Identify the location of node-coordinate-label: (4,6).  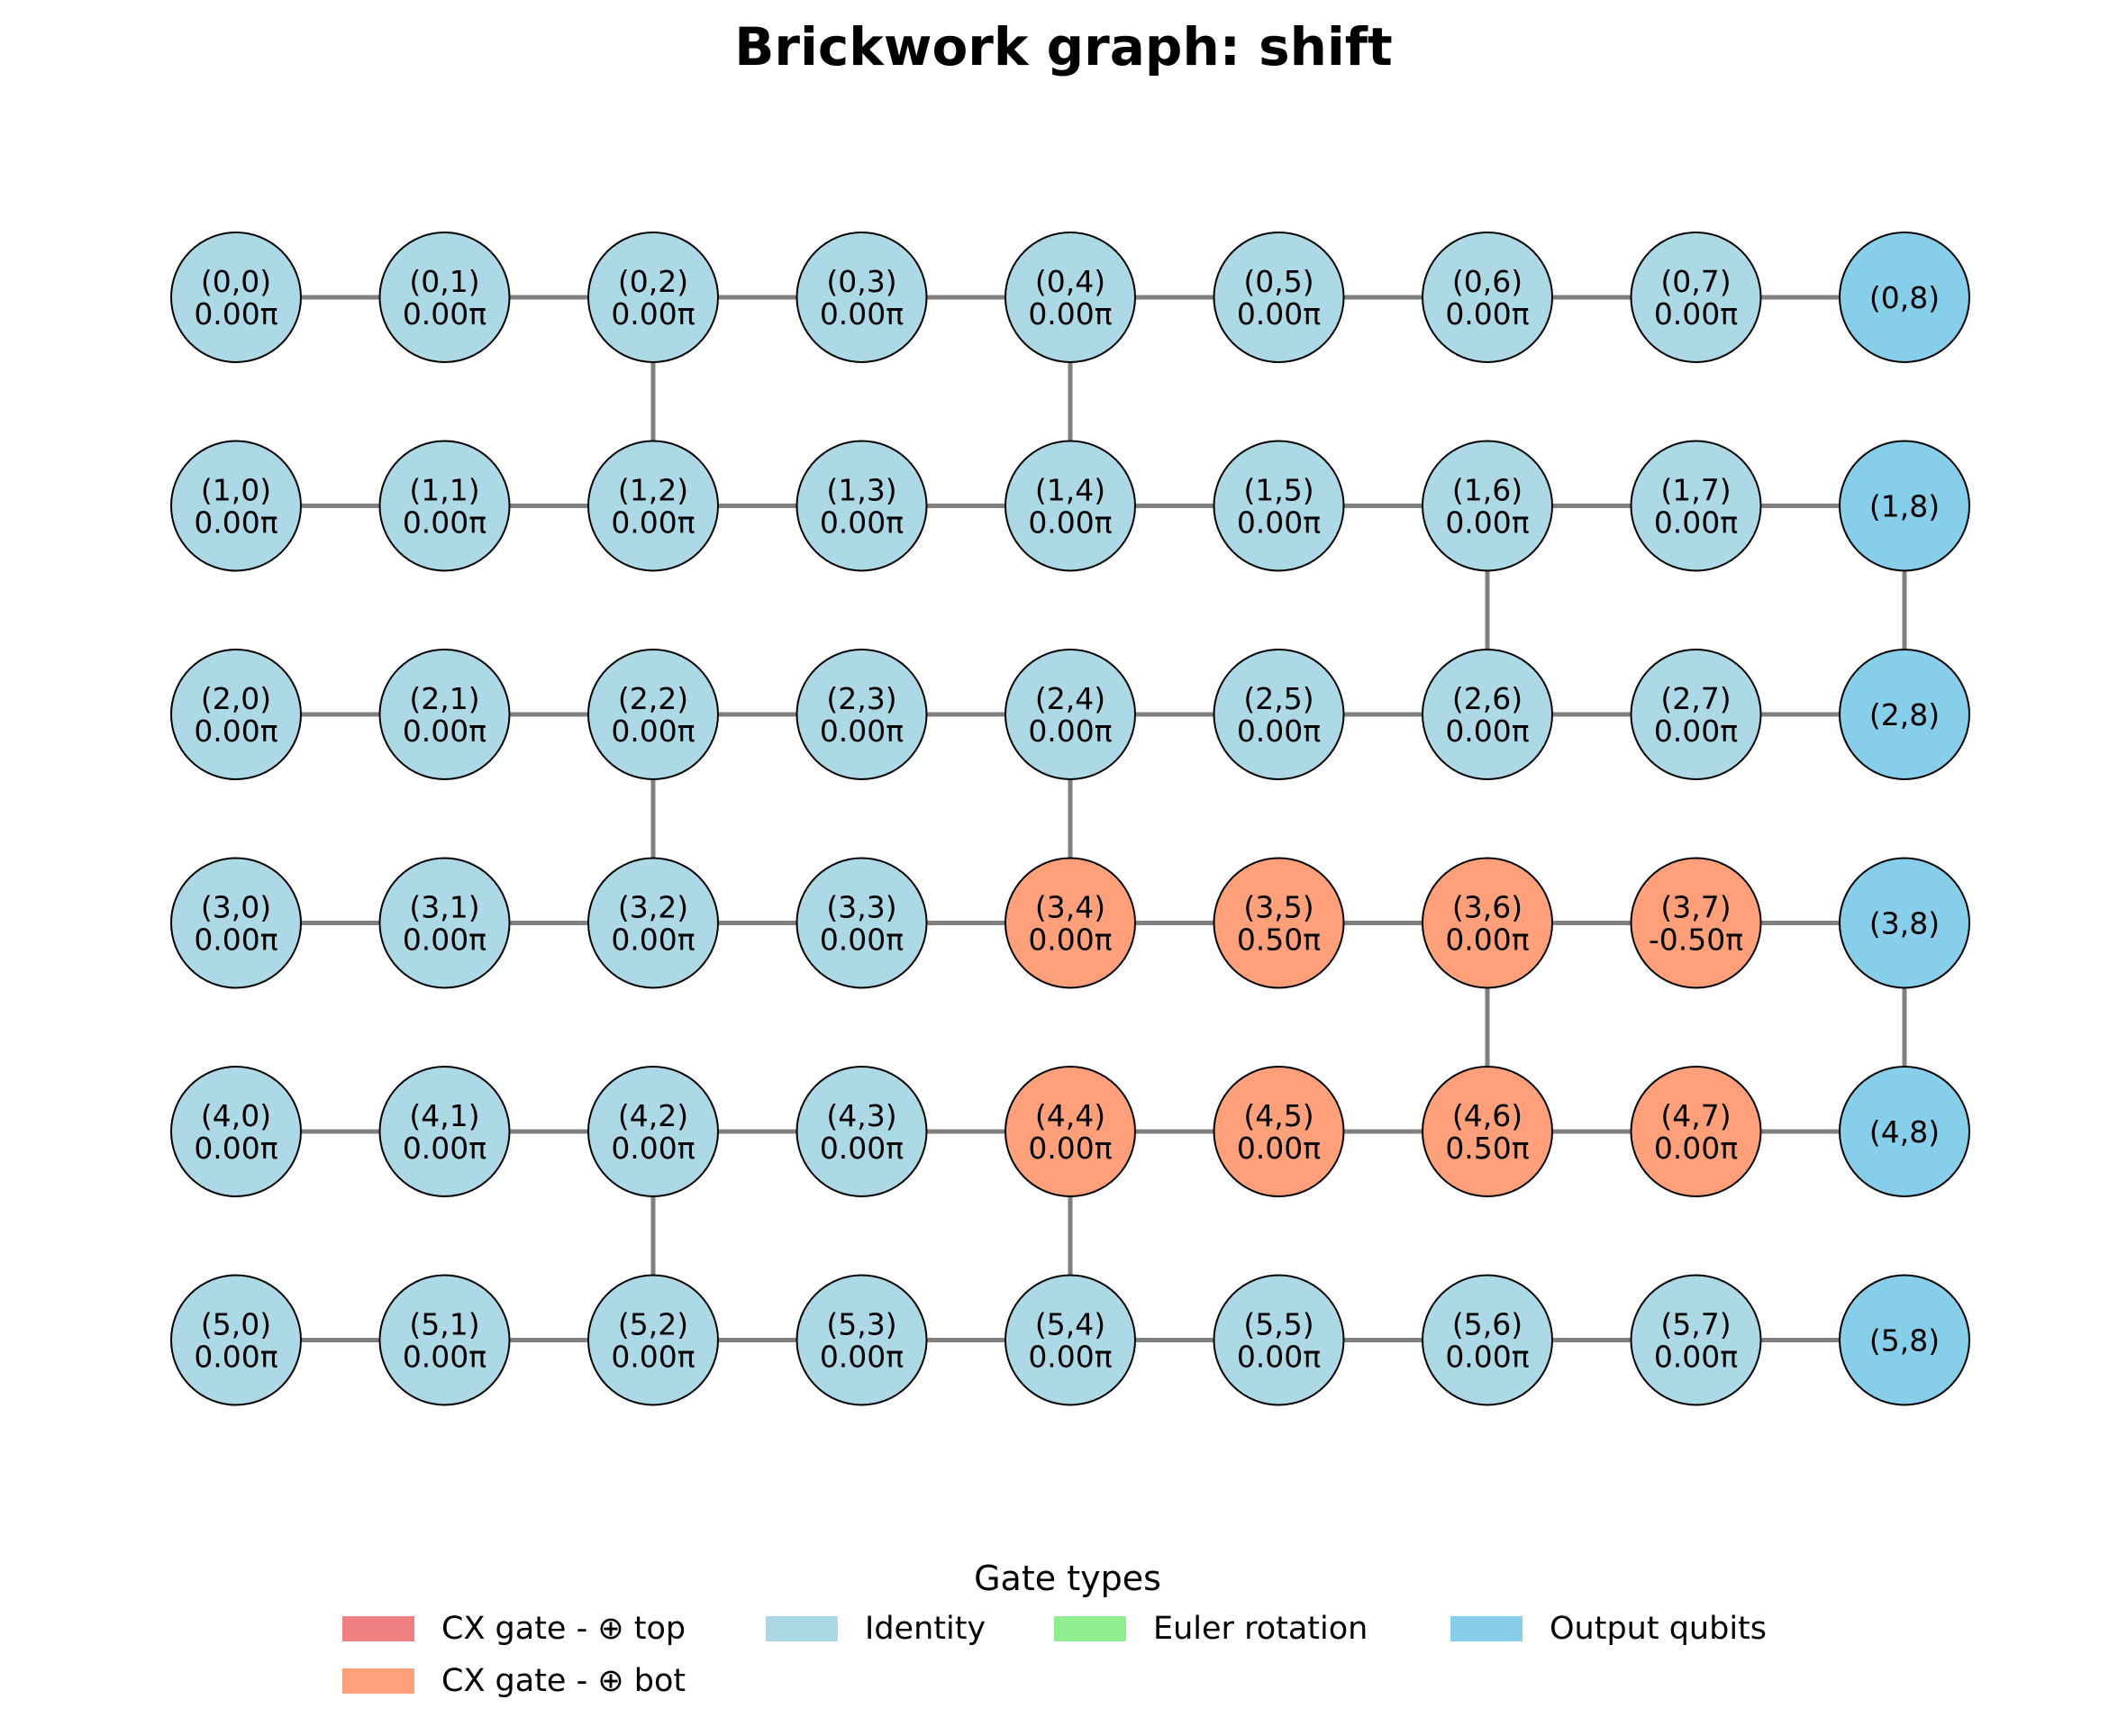
(1488, 1115).